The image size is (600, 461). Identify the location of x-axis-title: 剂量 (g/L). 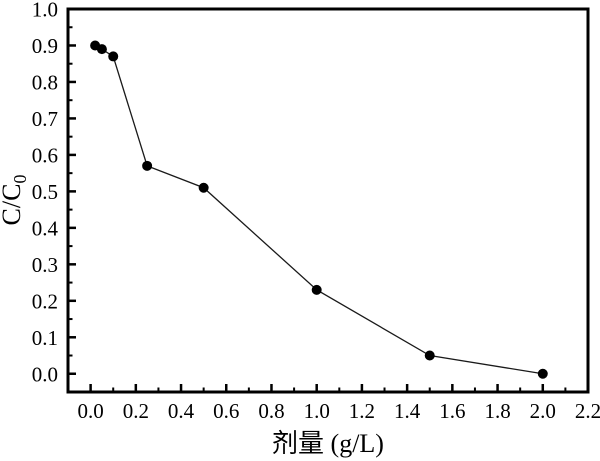
(328, 443).